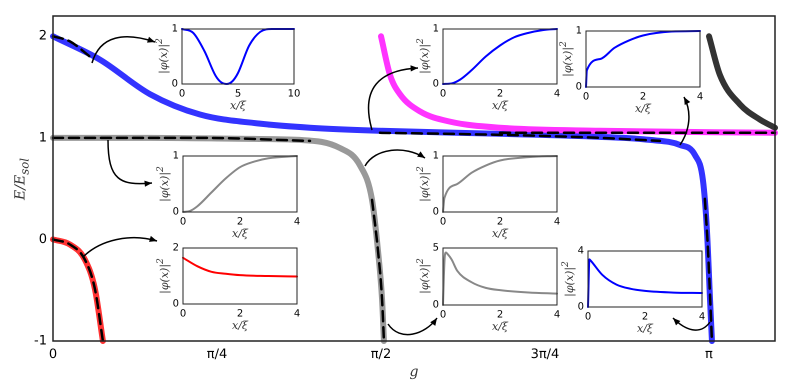  I want to click on x-tick-label: π, so click(709, 354).